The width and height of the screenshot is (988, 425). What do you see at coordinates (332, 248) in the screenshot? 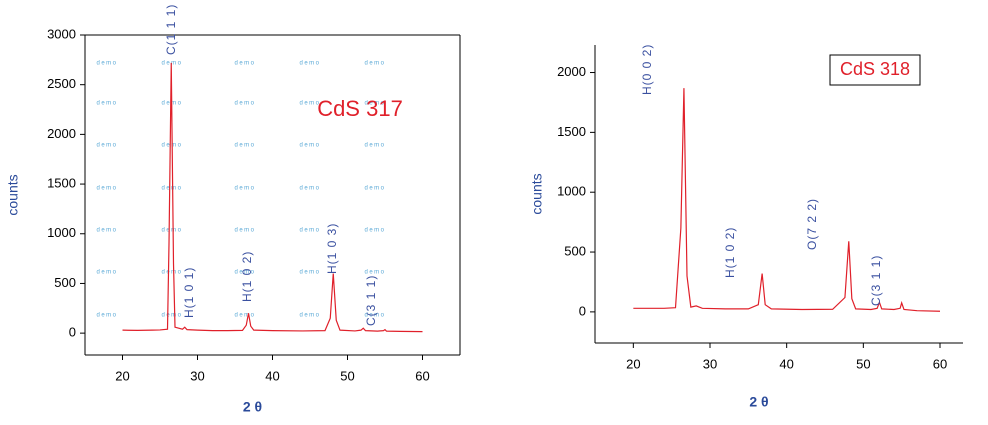
I see `peak-label: H(1 0 3)` at bounding box center [332, 248].